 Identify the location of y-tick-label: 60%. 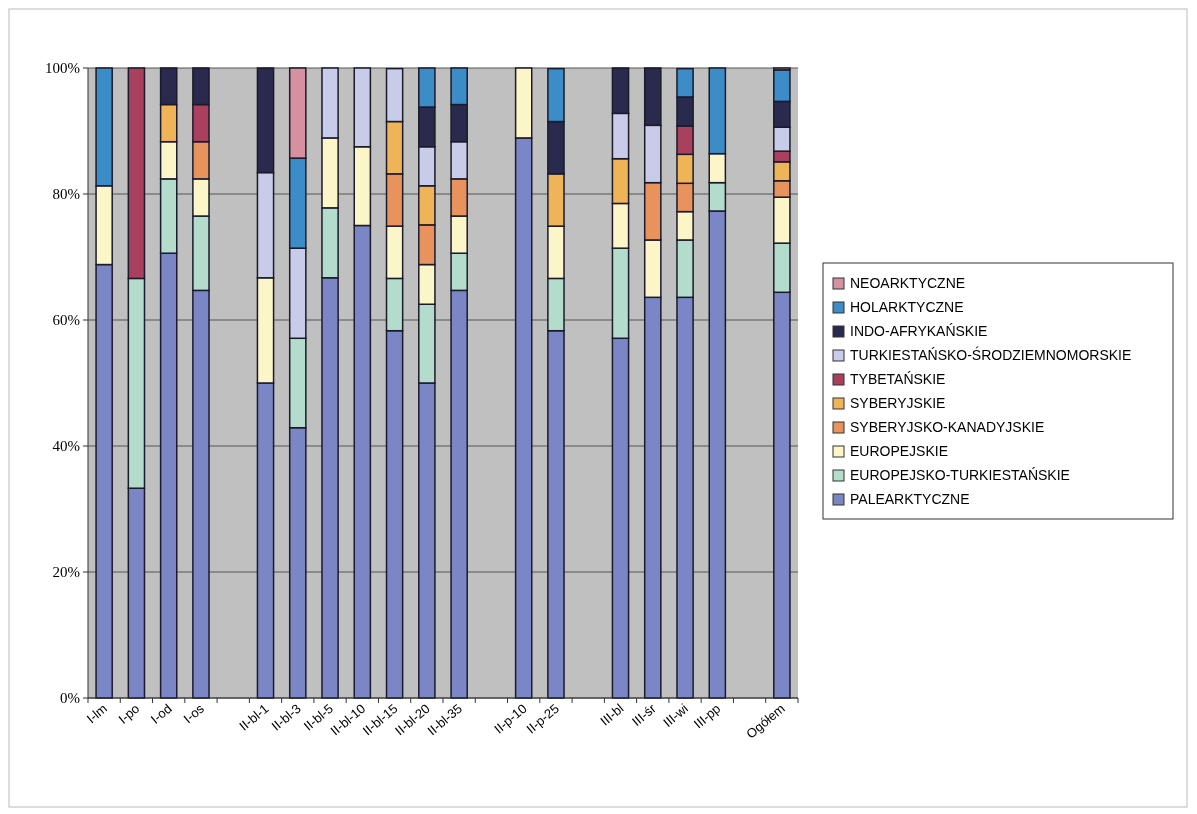
(66, 320).